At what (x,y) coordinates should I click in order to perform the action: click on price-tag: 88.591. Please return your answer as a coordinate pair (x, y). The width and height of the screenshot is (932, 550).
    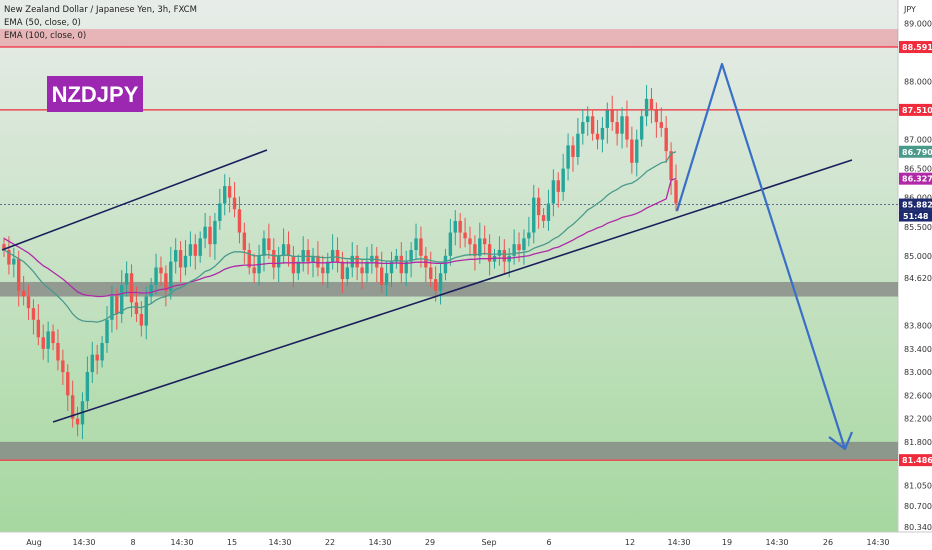
    Looking at the image, I should click on (915, 47).